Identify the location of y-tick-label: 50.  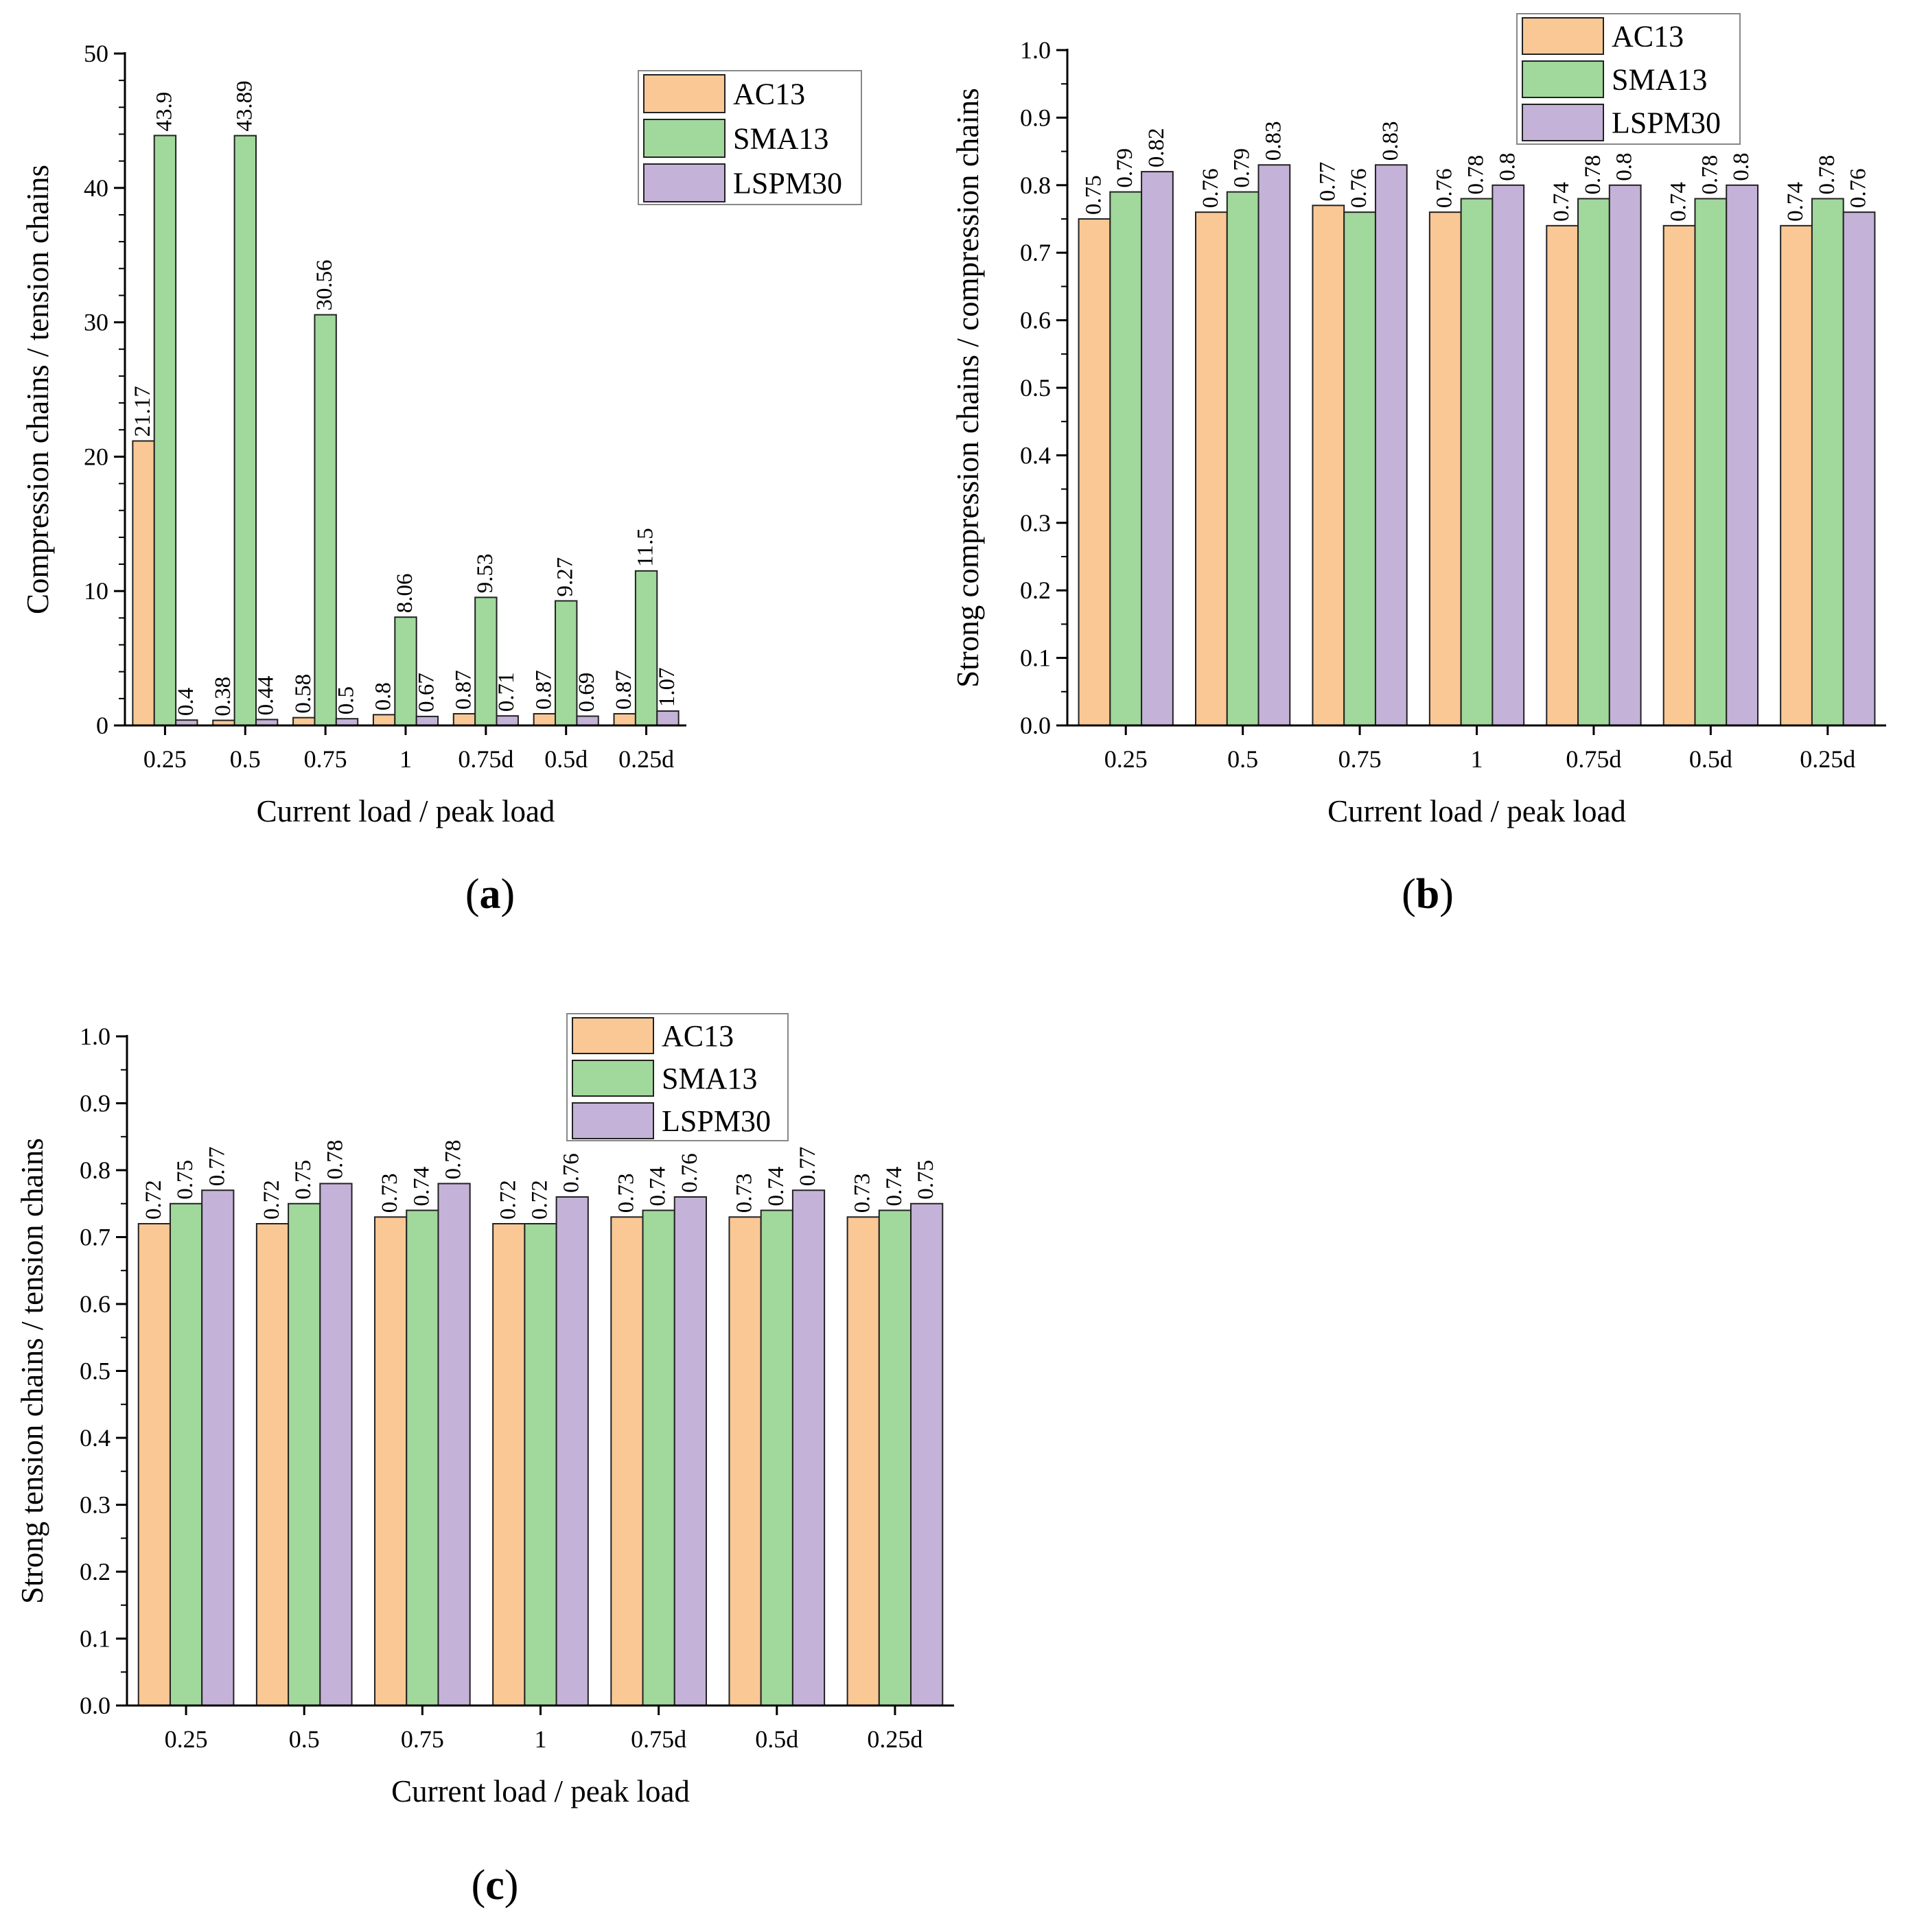
(96, 53).